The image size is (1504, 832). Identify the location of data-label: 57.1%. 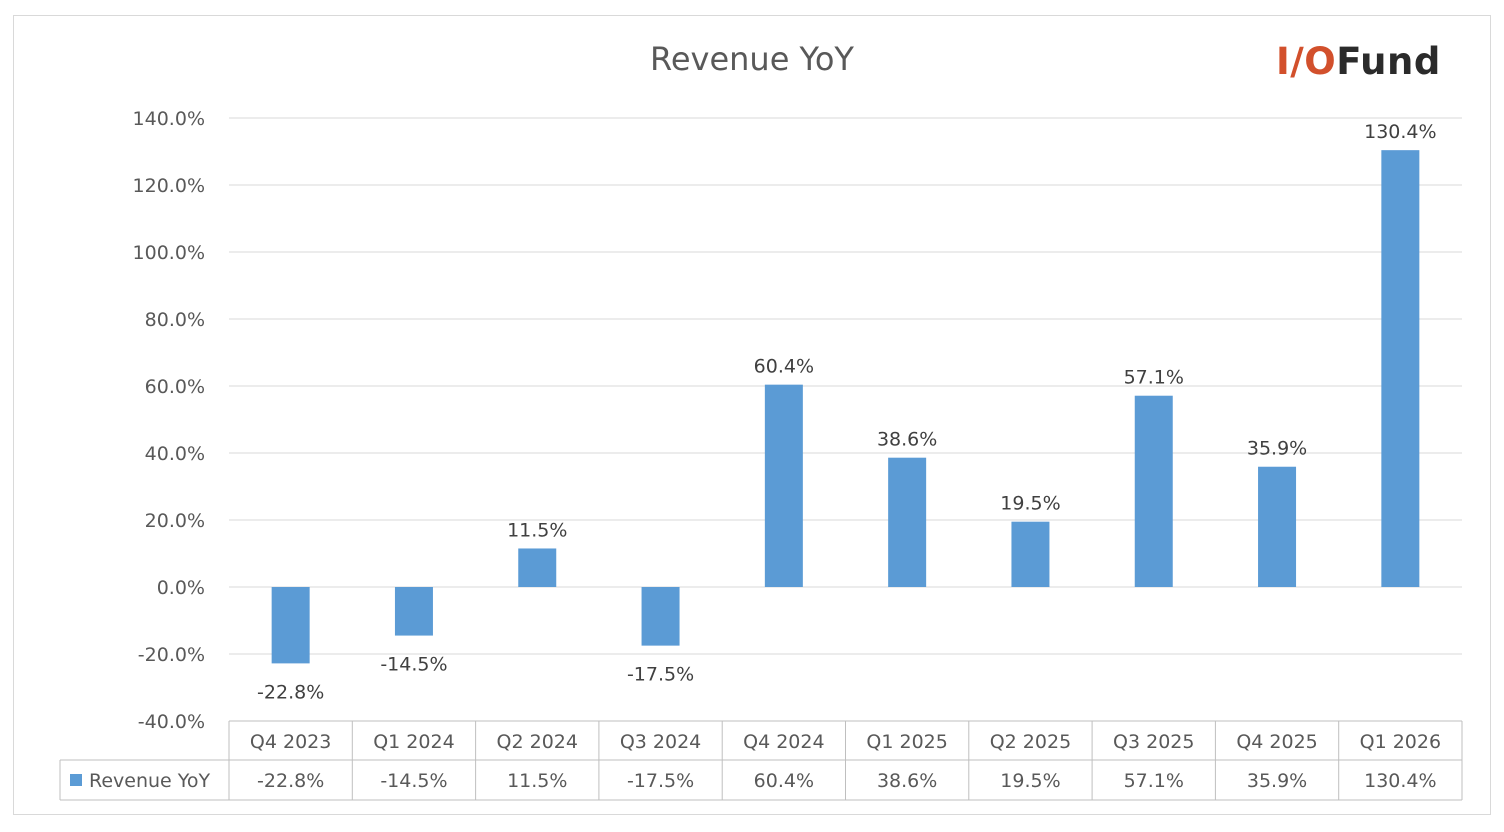
(1154, 378).